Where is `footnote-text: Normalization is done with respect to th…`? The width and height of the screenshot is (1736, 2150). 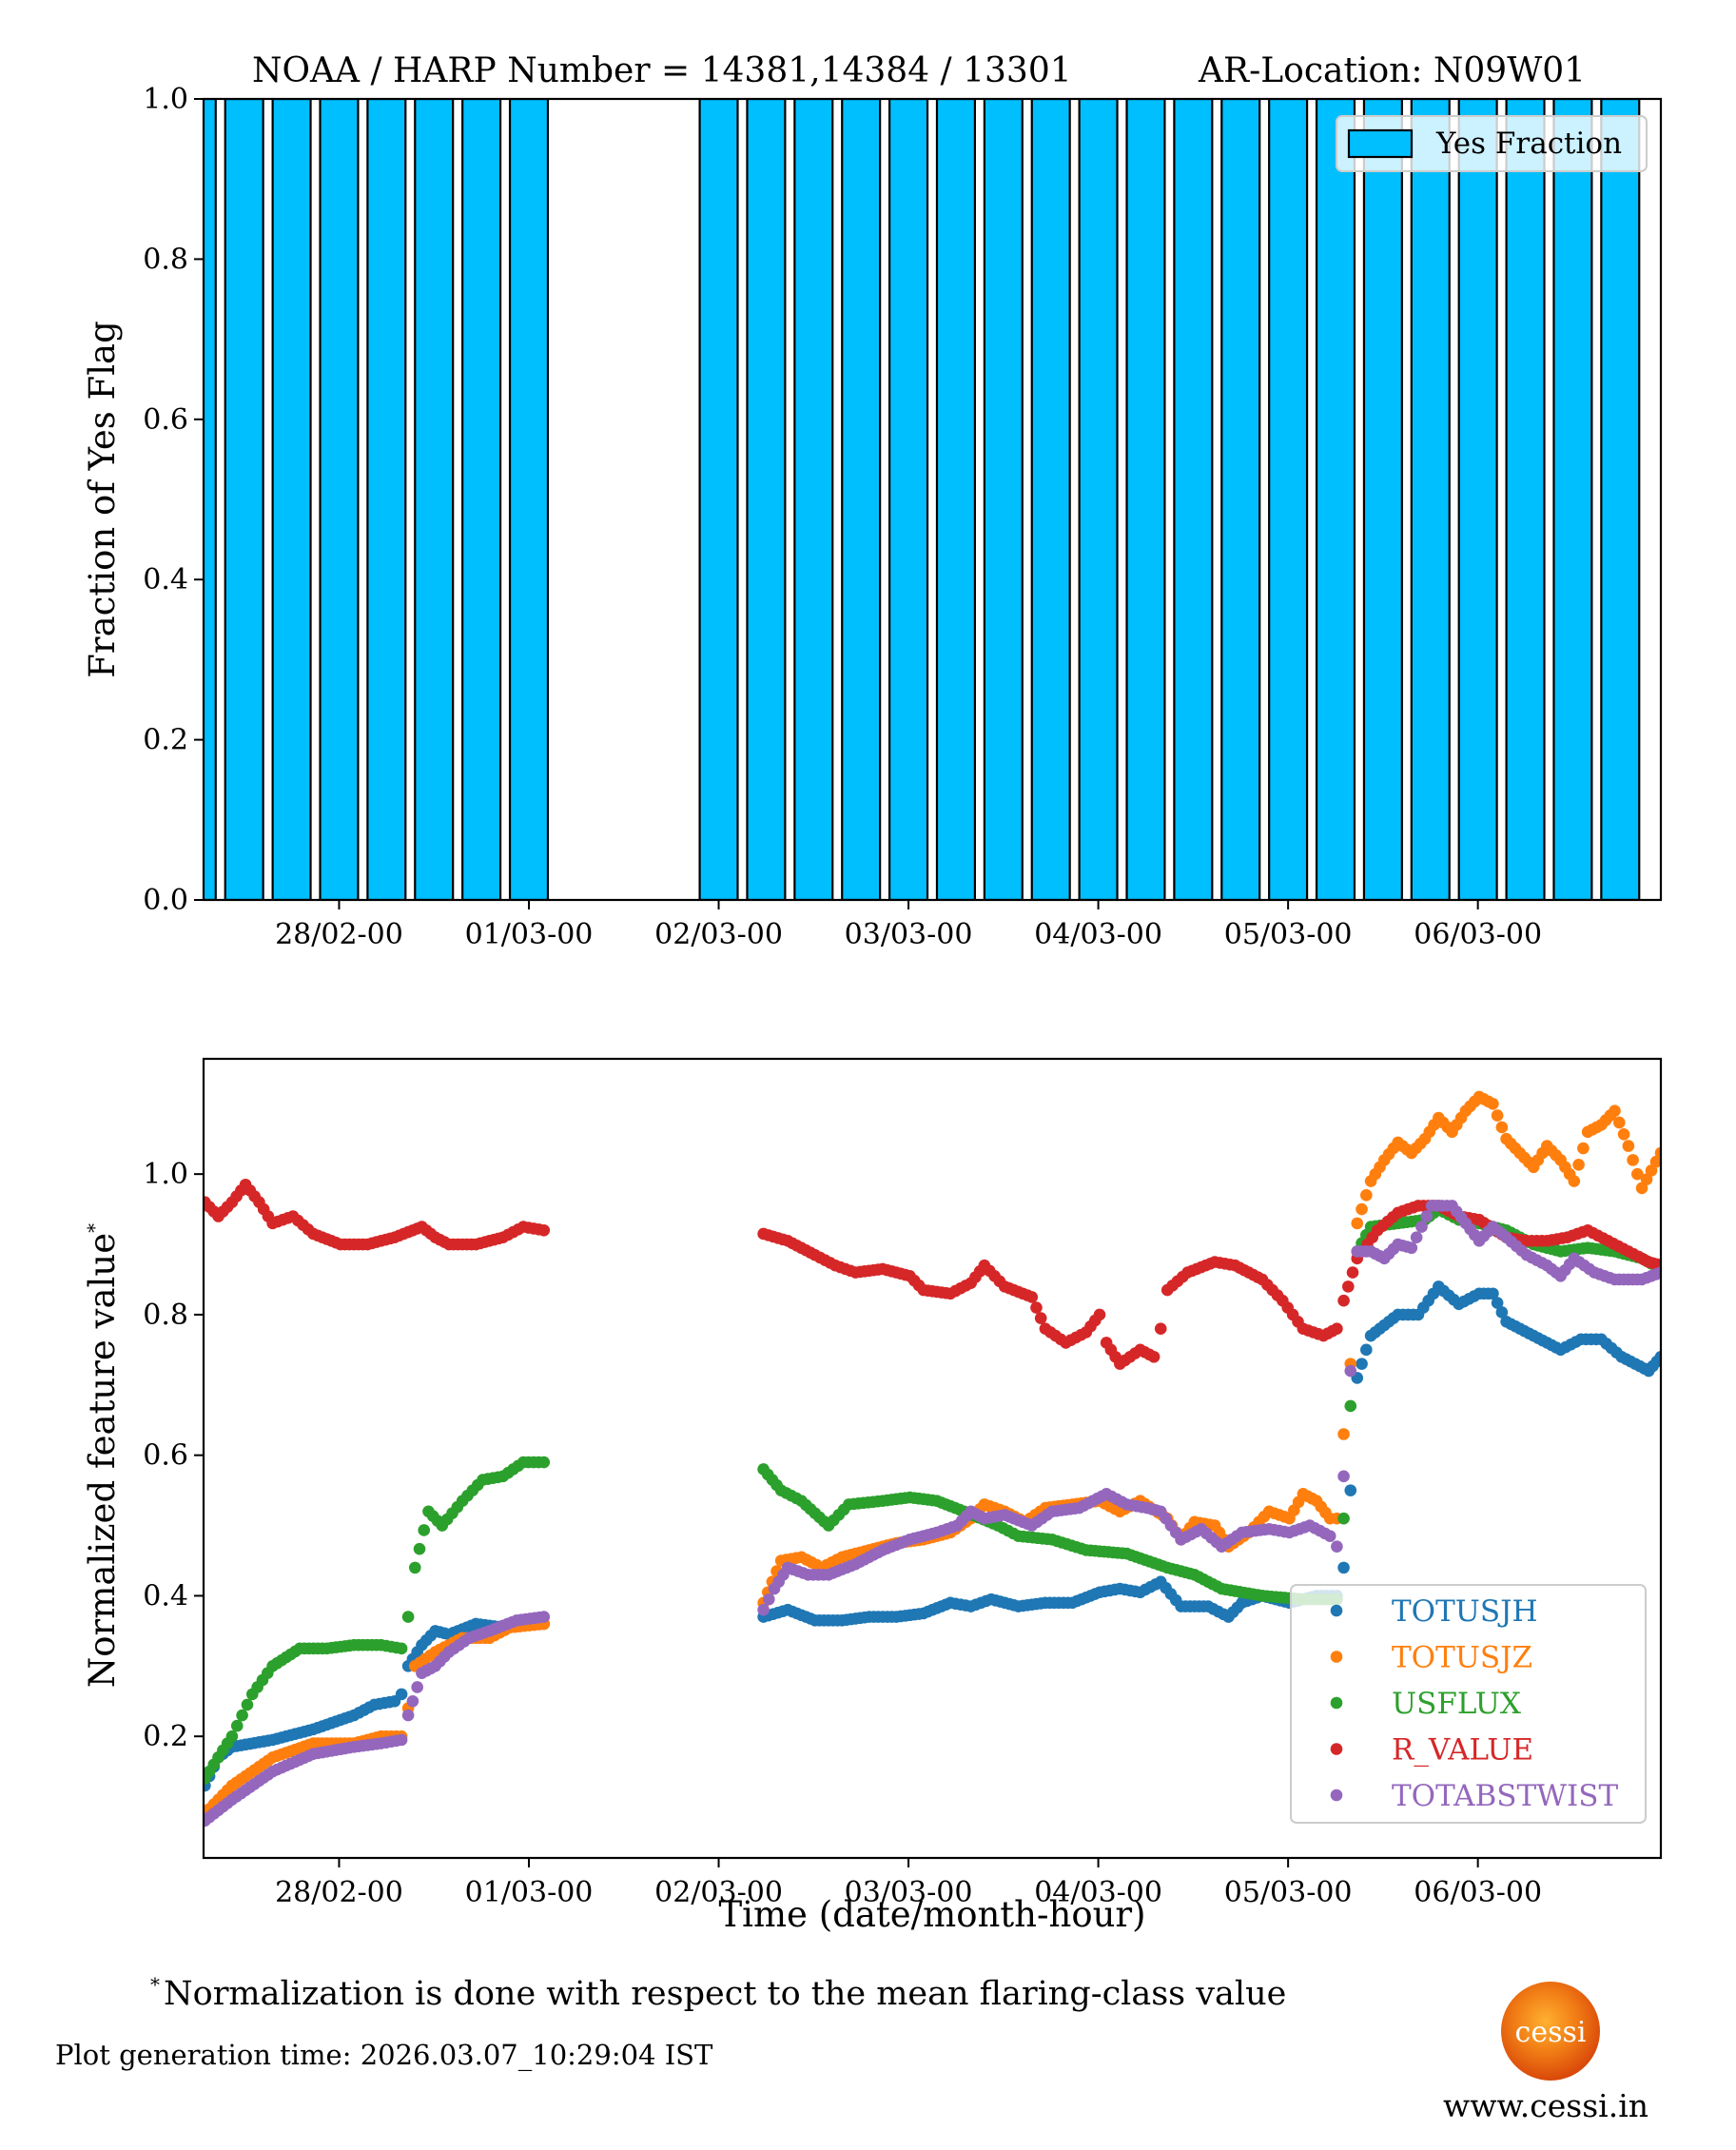 footnote-text: Normalization is done with respect to th… is located at coordinates (725, 1994).